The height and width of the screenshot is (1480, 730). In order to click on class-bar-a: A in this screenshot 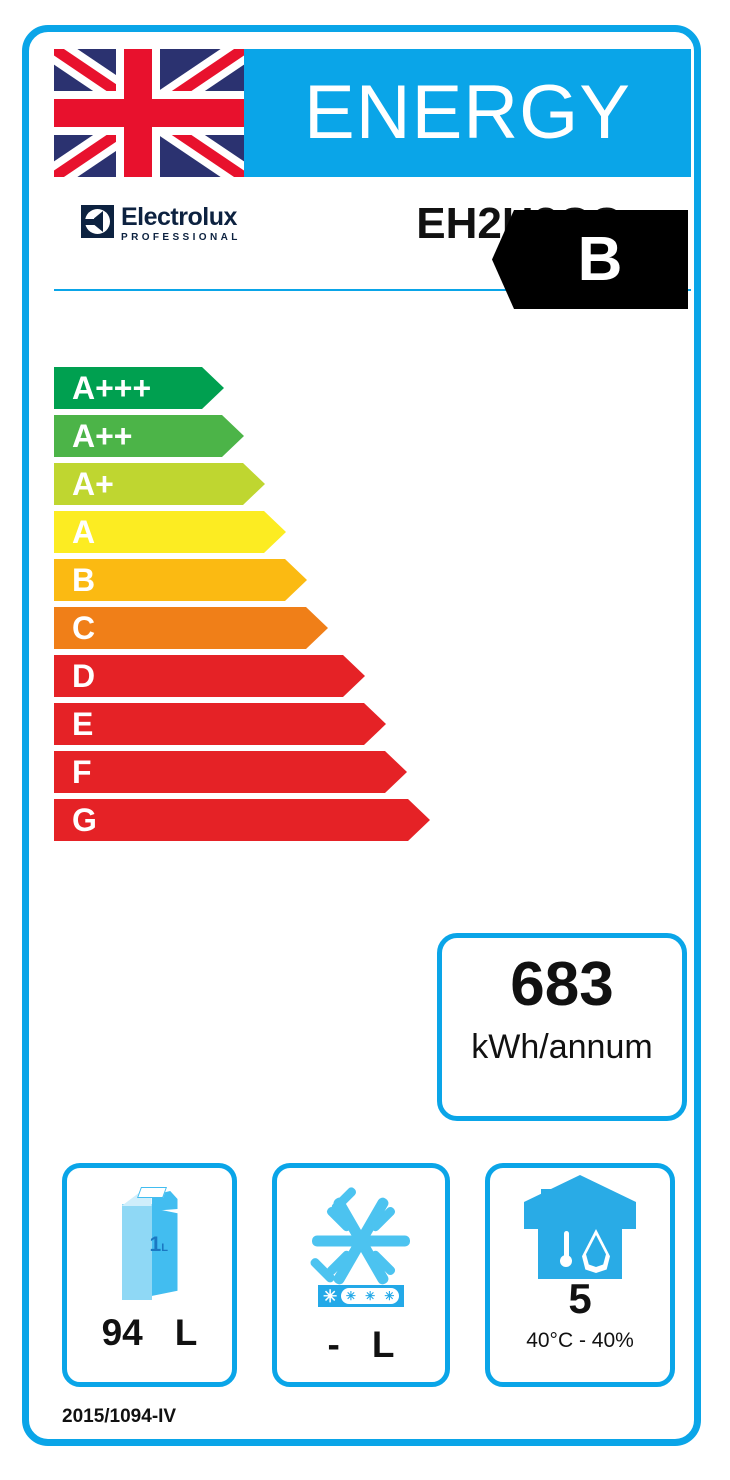, I will do `click(170, 532)`.